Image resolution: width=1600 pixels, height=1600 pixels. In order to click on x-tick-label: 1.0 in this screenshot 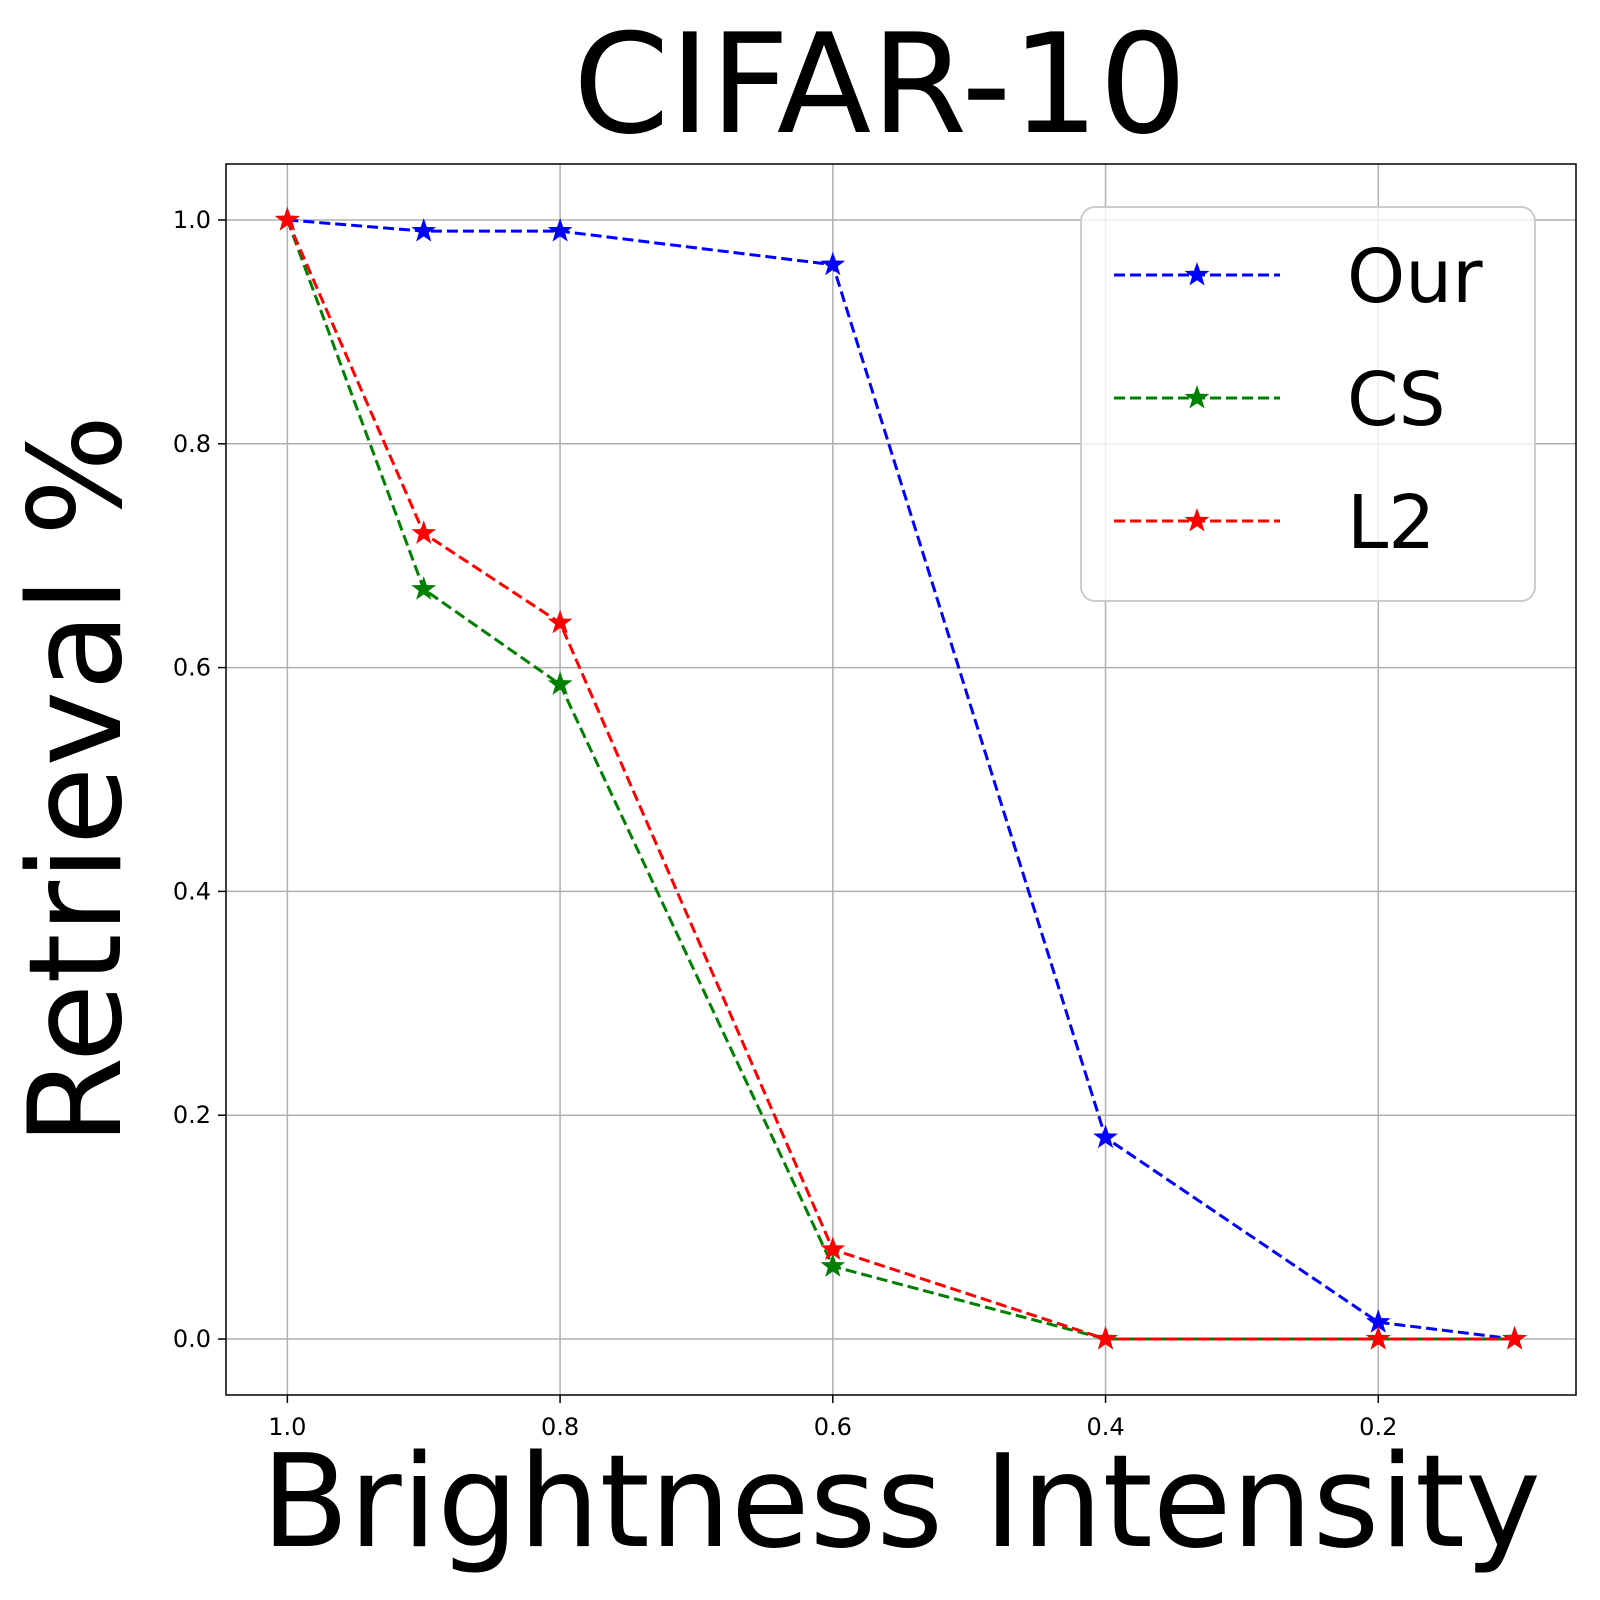, I will do `click(287, 1427)`.